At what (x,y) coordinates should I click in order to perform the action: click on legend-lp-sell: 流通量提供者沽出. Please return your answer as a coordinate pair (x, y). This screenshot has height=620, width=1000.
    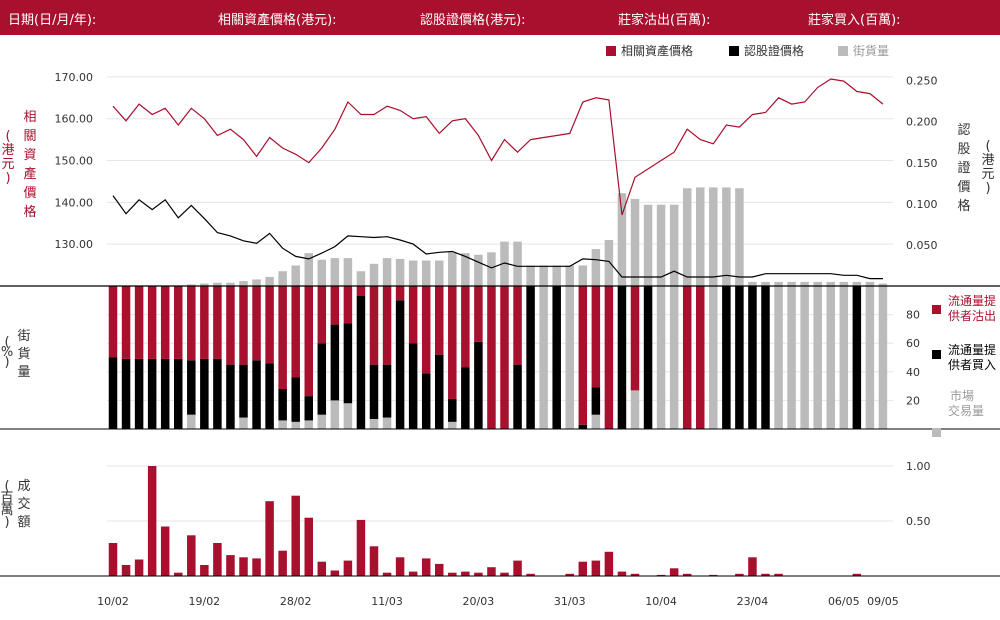
    Looking at the image, I should click on (972, 308).